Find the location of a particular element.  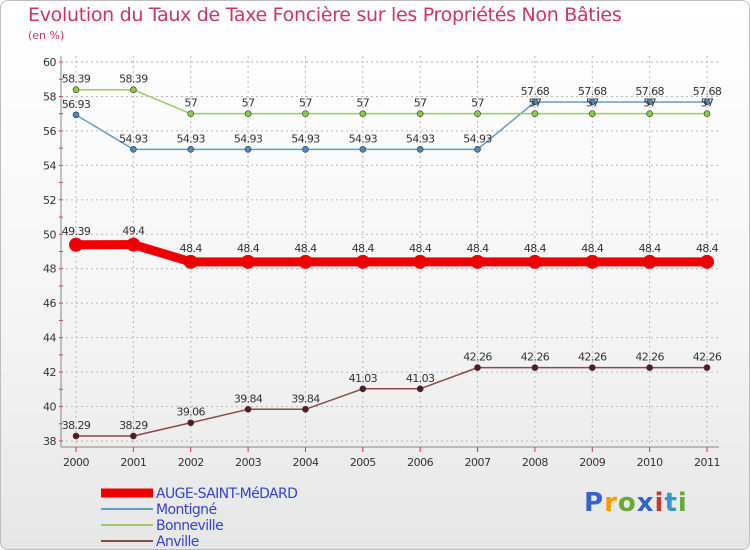

x-tick-label: 2009 is located at coordinates (592, 462).